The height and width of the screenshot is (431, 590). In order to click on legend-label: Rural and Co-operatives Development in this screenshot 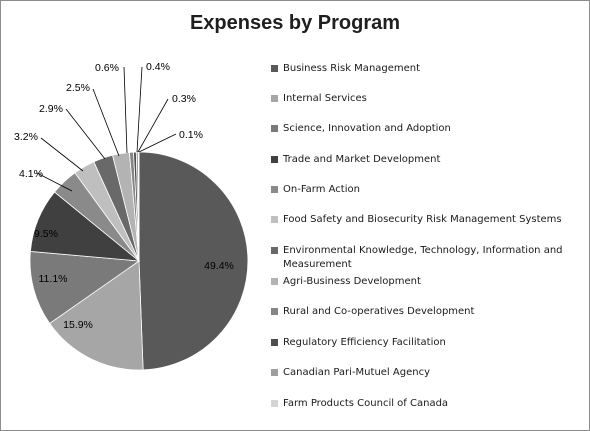, I will do `click(379, 311)`.